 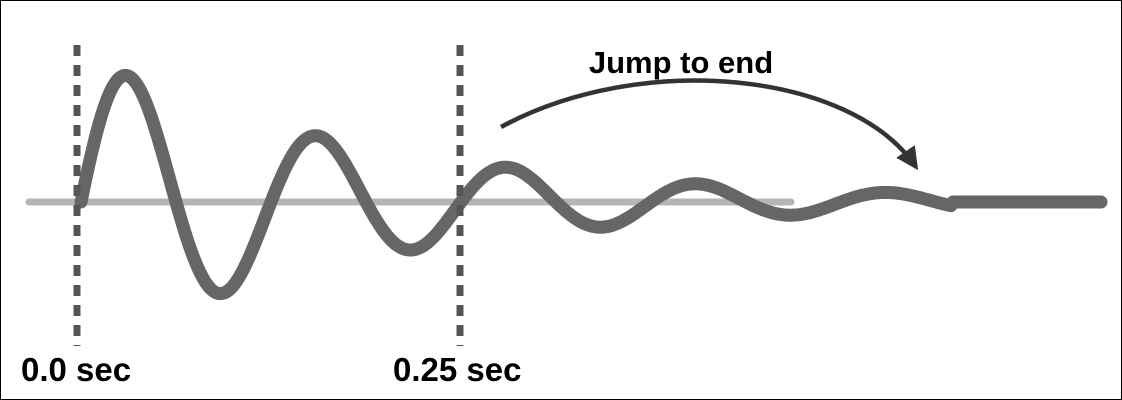 I want to click on jump-arrow, so click(x=709, y=124).